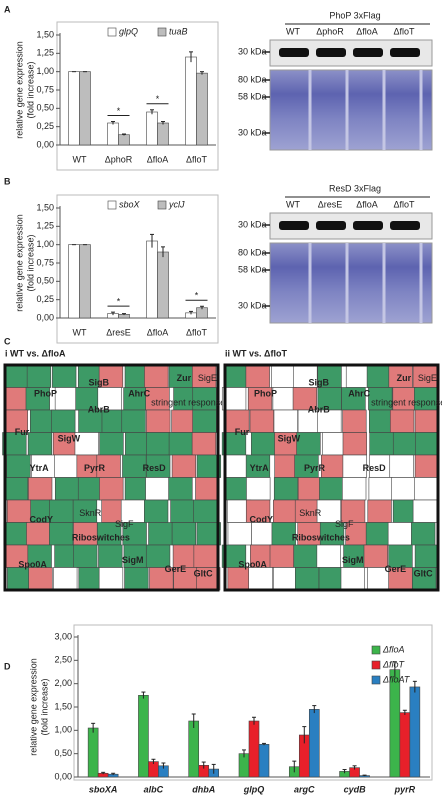 This screenshot has width=442, height=800. What do you see at coordinates (118, 332) in the screenshot?
I see `x-tick-label: ΔresE` at bounding box center [118, 332].